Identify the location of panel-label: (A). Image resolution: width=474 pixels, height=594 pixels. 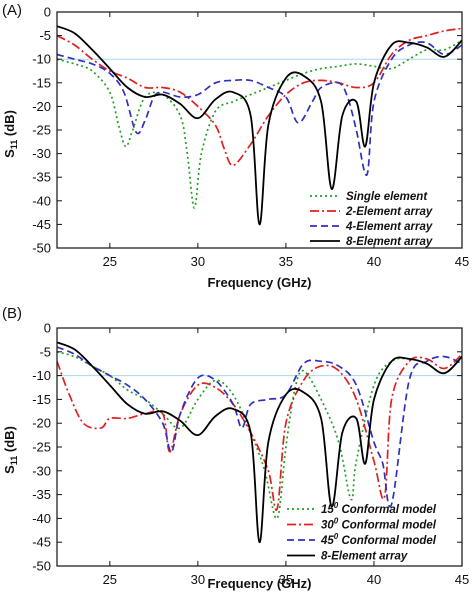
(12, 10).